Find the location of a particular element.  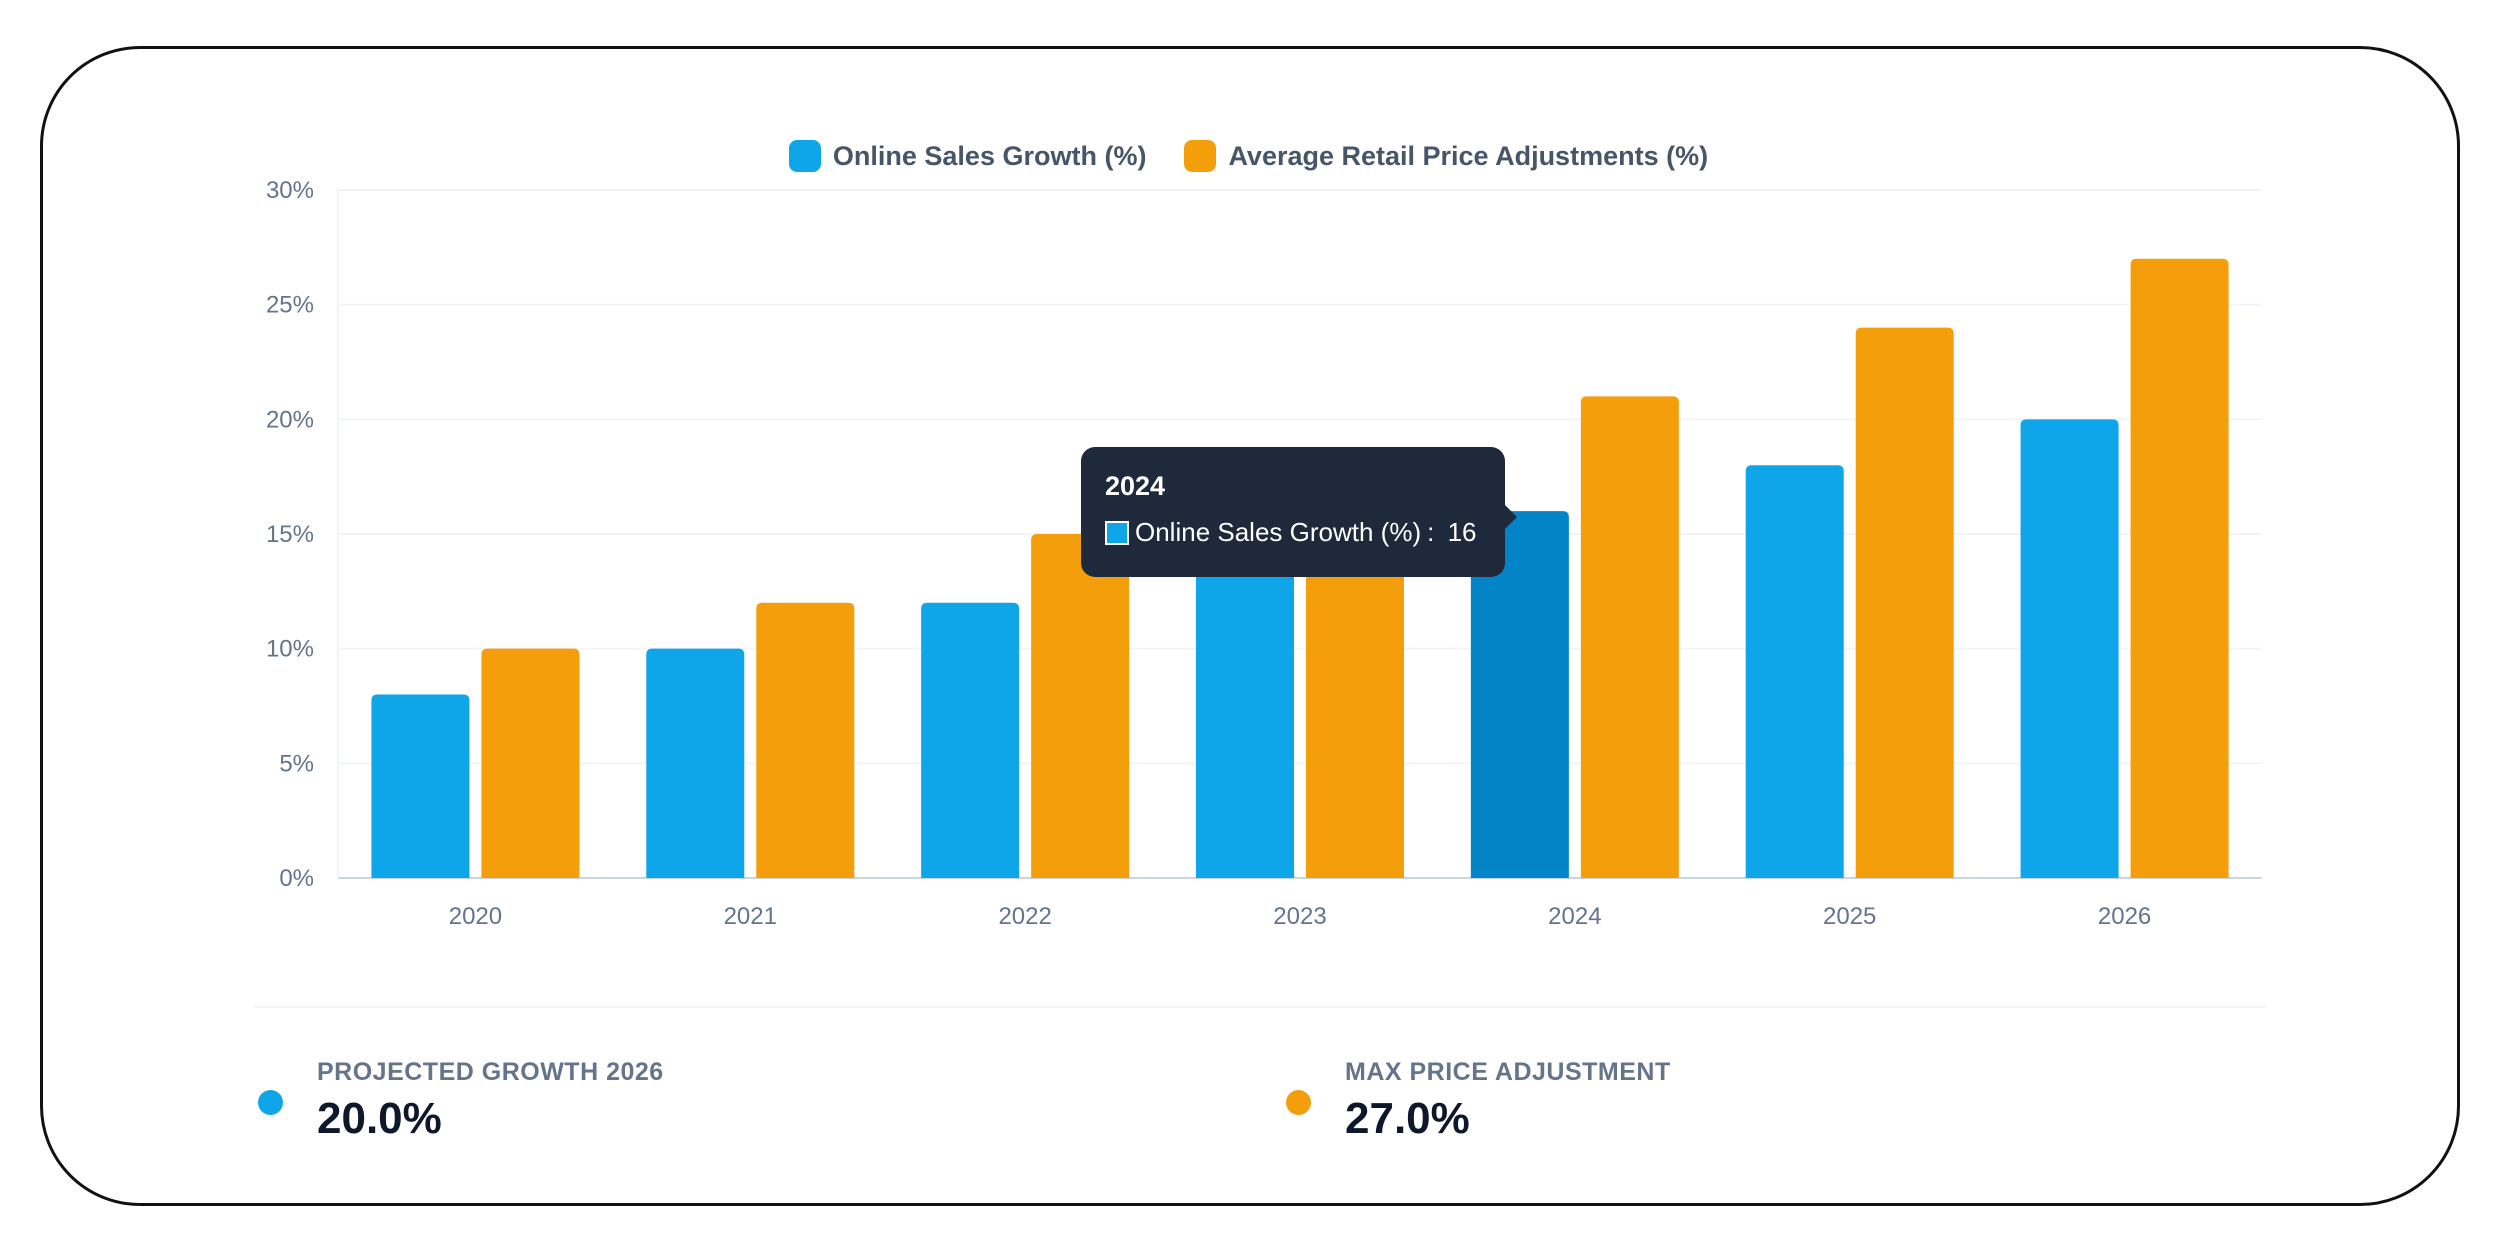

legend-item-online-sales: Online Sales Growth (%) is located at coordinates (967, 156).